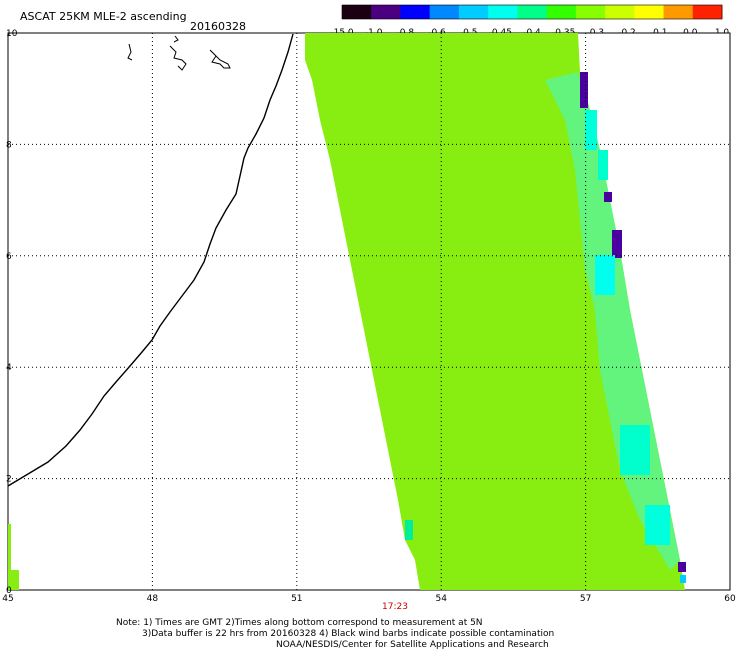 The height and width of the screenshot is (650, 740). Describe the element at coordinates (9, 480) in the screenshot. I see `latitude-tick-label: 2` at that location.